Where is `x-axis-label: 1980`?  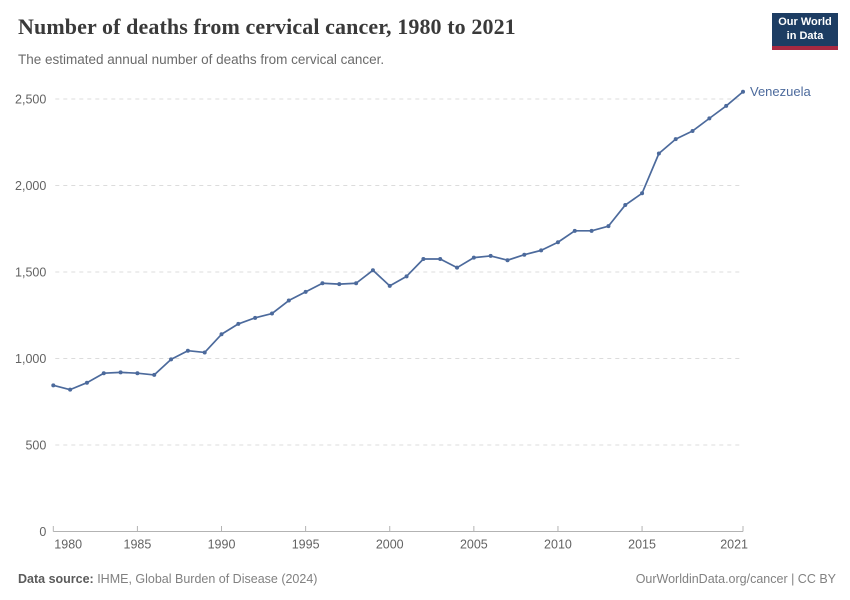
x-axis-label: 1980 is located at coordinates (68, 545).